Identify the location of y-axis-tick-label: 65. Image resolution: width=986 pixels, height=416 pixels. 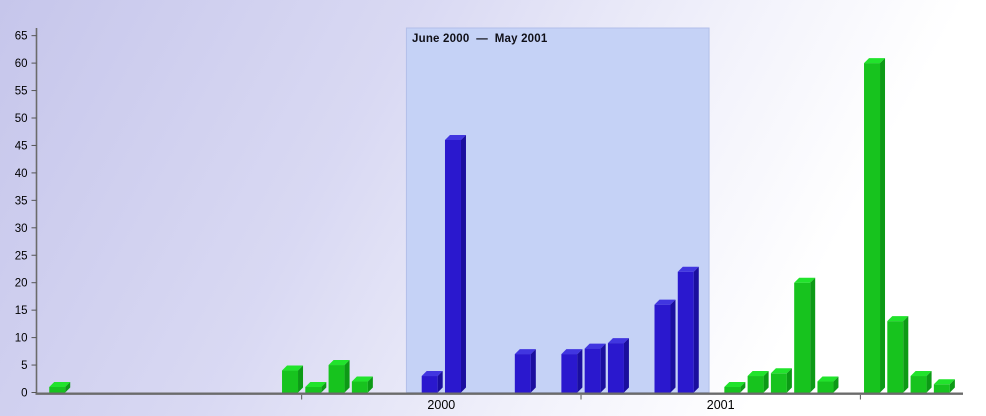
(21, 37).